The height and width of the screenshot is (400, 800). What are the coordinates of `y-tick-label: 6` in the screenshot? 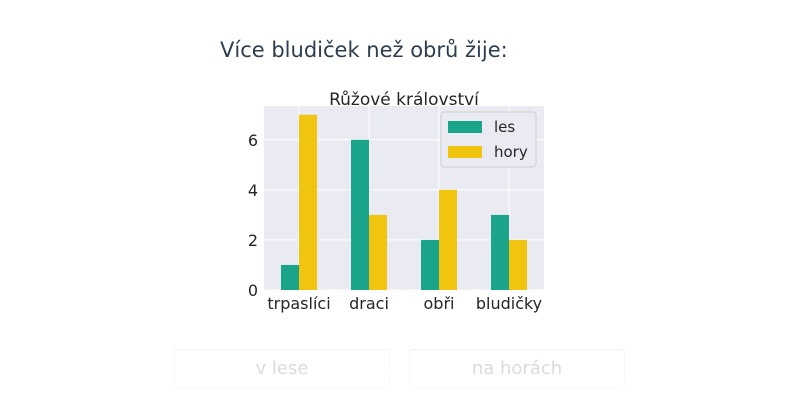 It's located at (253, 140).